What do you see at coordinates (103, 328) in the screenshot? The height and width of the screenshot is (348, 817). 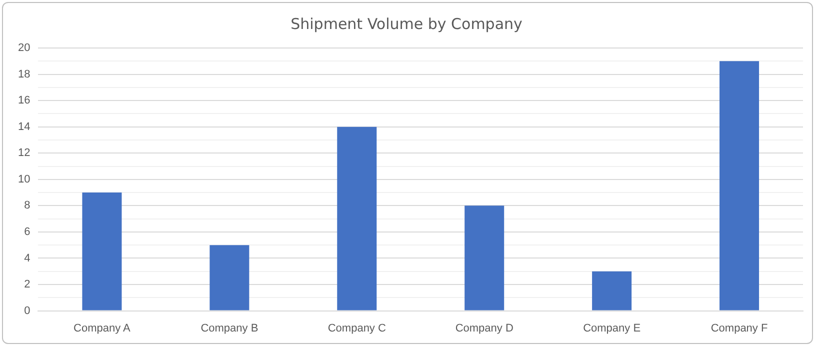 I see `x-tick-label: Company A` at bounding box center [103, 328].